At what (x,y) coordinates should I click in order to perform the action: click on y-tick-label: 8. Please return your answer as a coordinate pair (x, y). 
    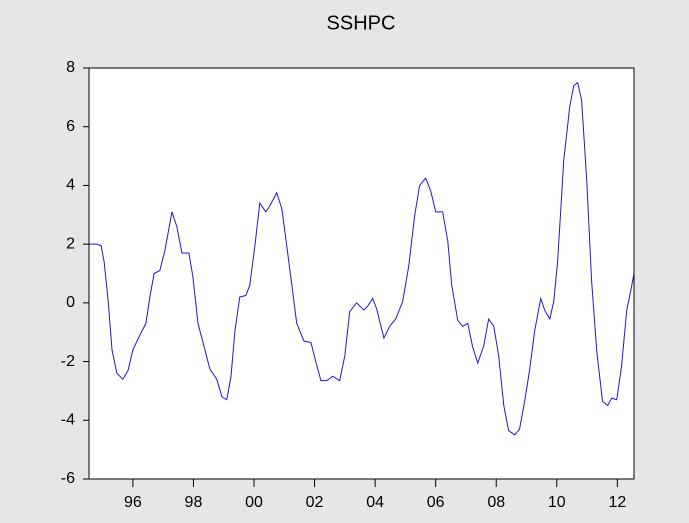
    Looking at the image, I should click on (70, 67).